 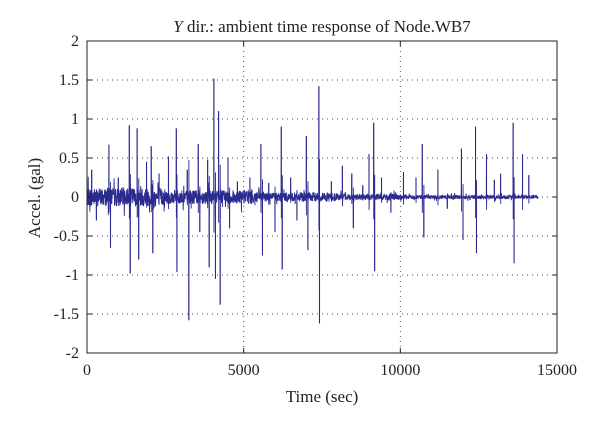 What do you see at coordinates (66, 314) in the screenshot?
I see `y-tick-label: -1.5` at bounding box center [66, 314].